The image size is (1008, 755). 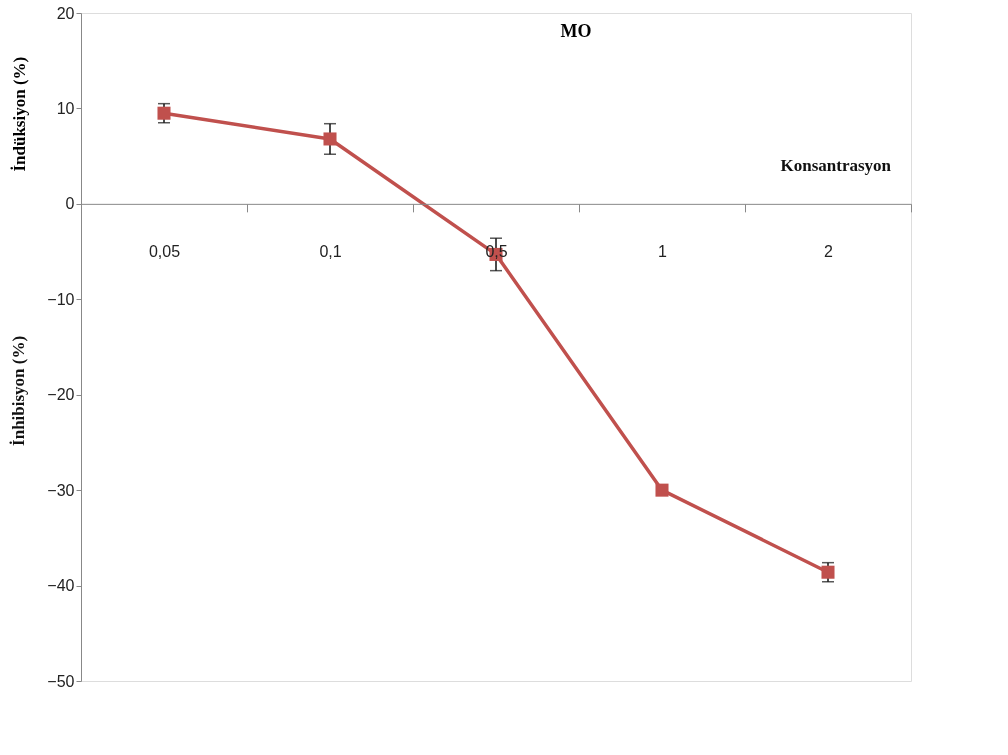 What do you see at coordinates (663, 252) in the screenshot?
I see `x-tick-label: 1` at bounding box center [663, 252].